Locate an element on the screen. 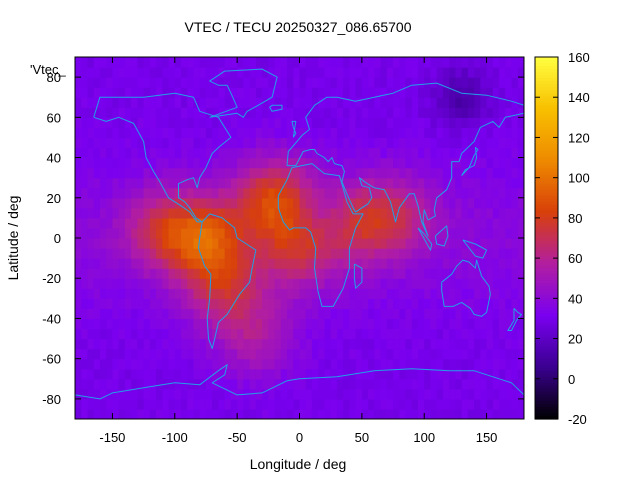 This screenshot has width=640, height=480. coastline-path is located at coordinates (470, 162).